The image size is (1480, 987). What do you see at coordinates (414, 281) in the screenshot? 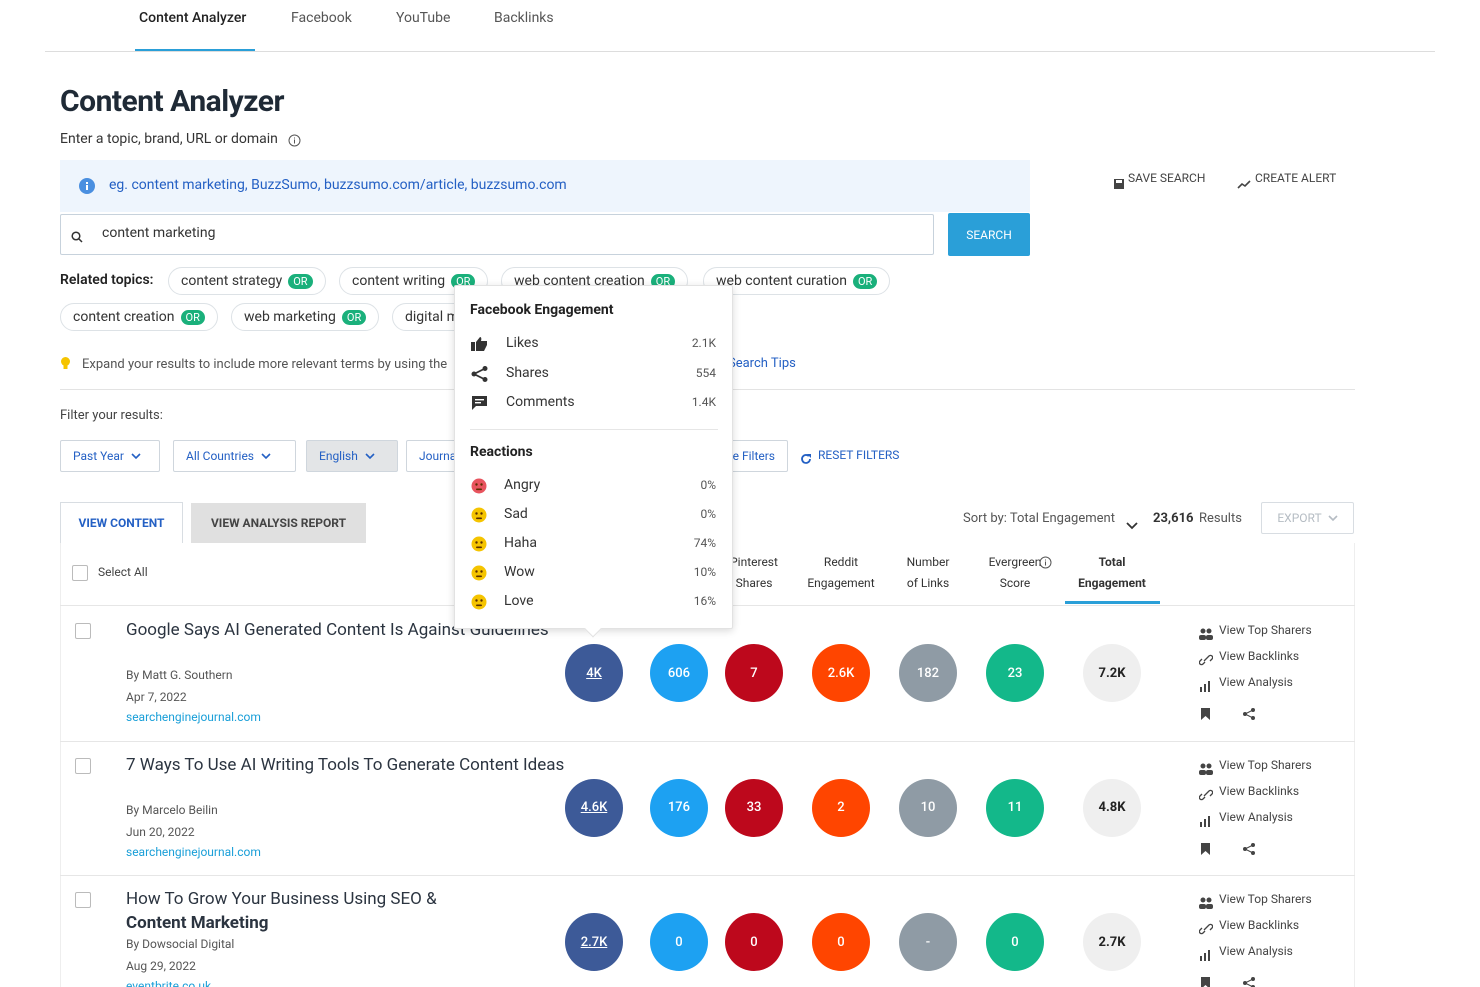
I see `topic-chip: content writing OR` at bounding box center [414, 281].